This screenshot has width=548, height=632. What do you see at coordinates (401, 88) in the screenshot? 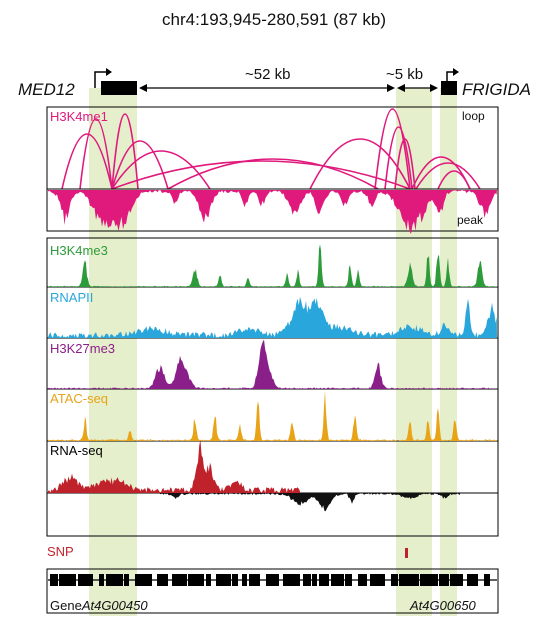
I see `short-distance-arrow-left` at bounding box center [401, 88].